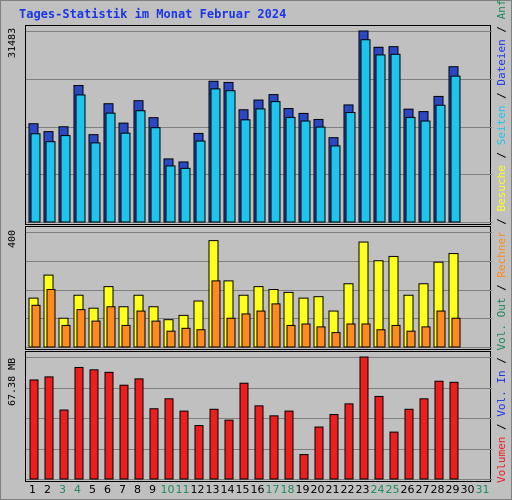 This screenshot has width=512, height=500. What do you see at coordinates (501, 62) in the screenshot?
I see `legend-item-dateien: Dateien` at bounding box center [501, 62].